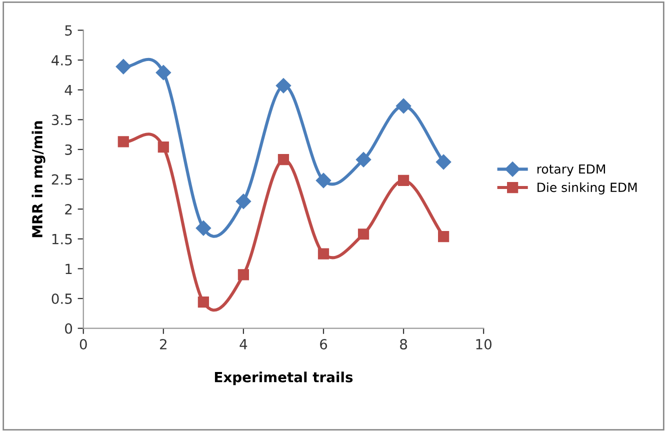 Image resolution: width=667 pixels, height=432 pixels. I want to click on x-tick-label: 8, so click(404, 344).